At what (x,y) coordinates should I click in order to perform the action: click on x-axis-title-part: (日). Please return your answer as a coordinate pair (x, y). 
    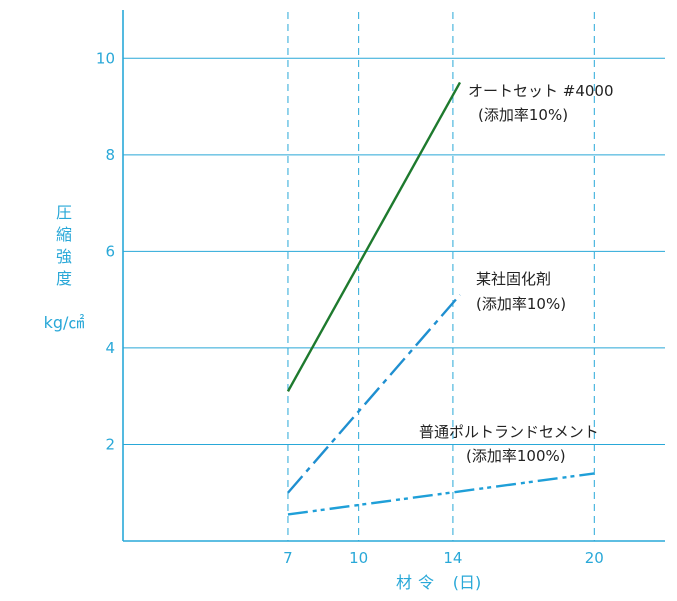
    Looking at the image, I should click on (467, 582).